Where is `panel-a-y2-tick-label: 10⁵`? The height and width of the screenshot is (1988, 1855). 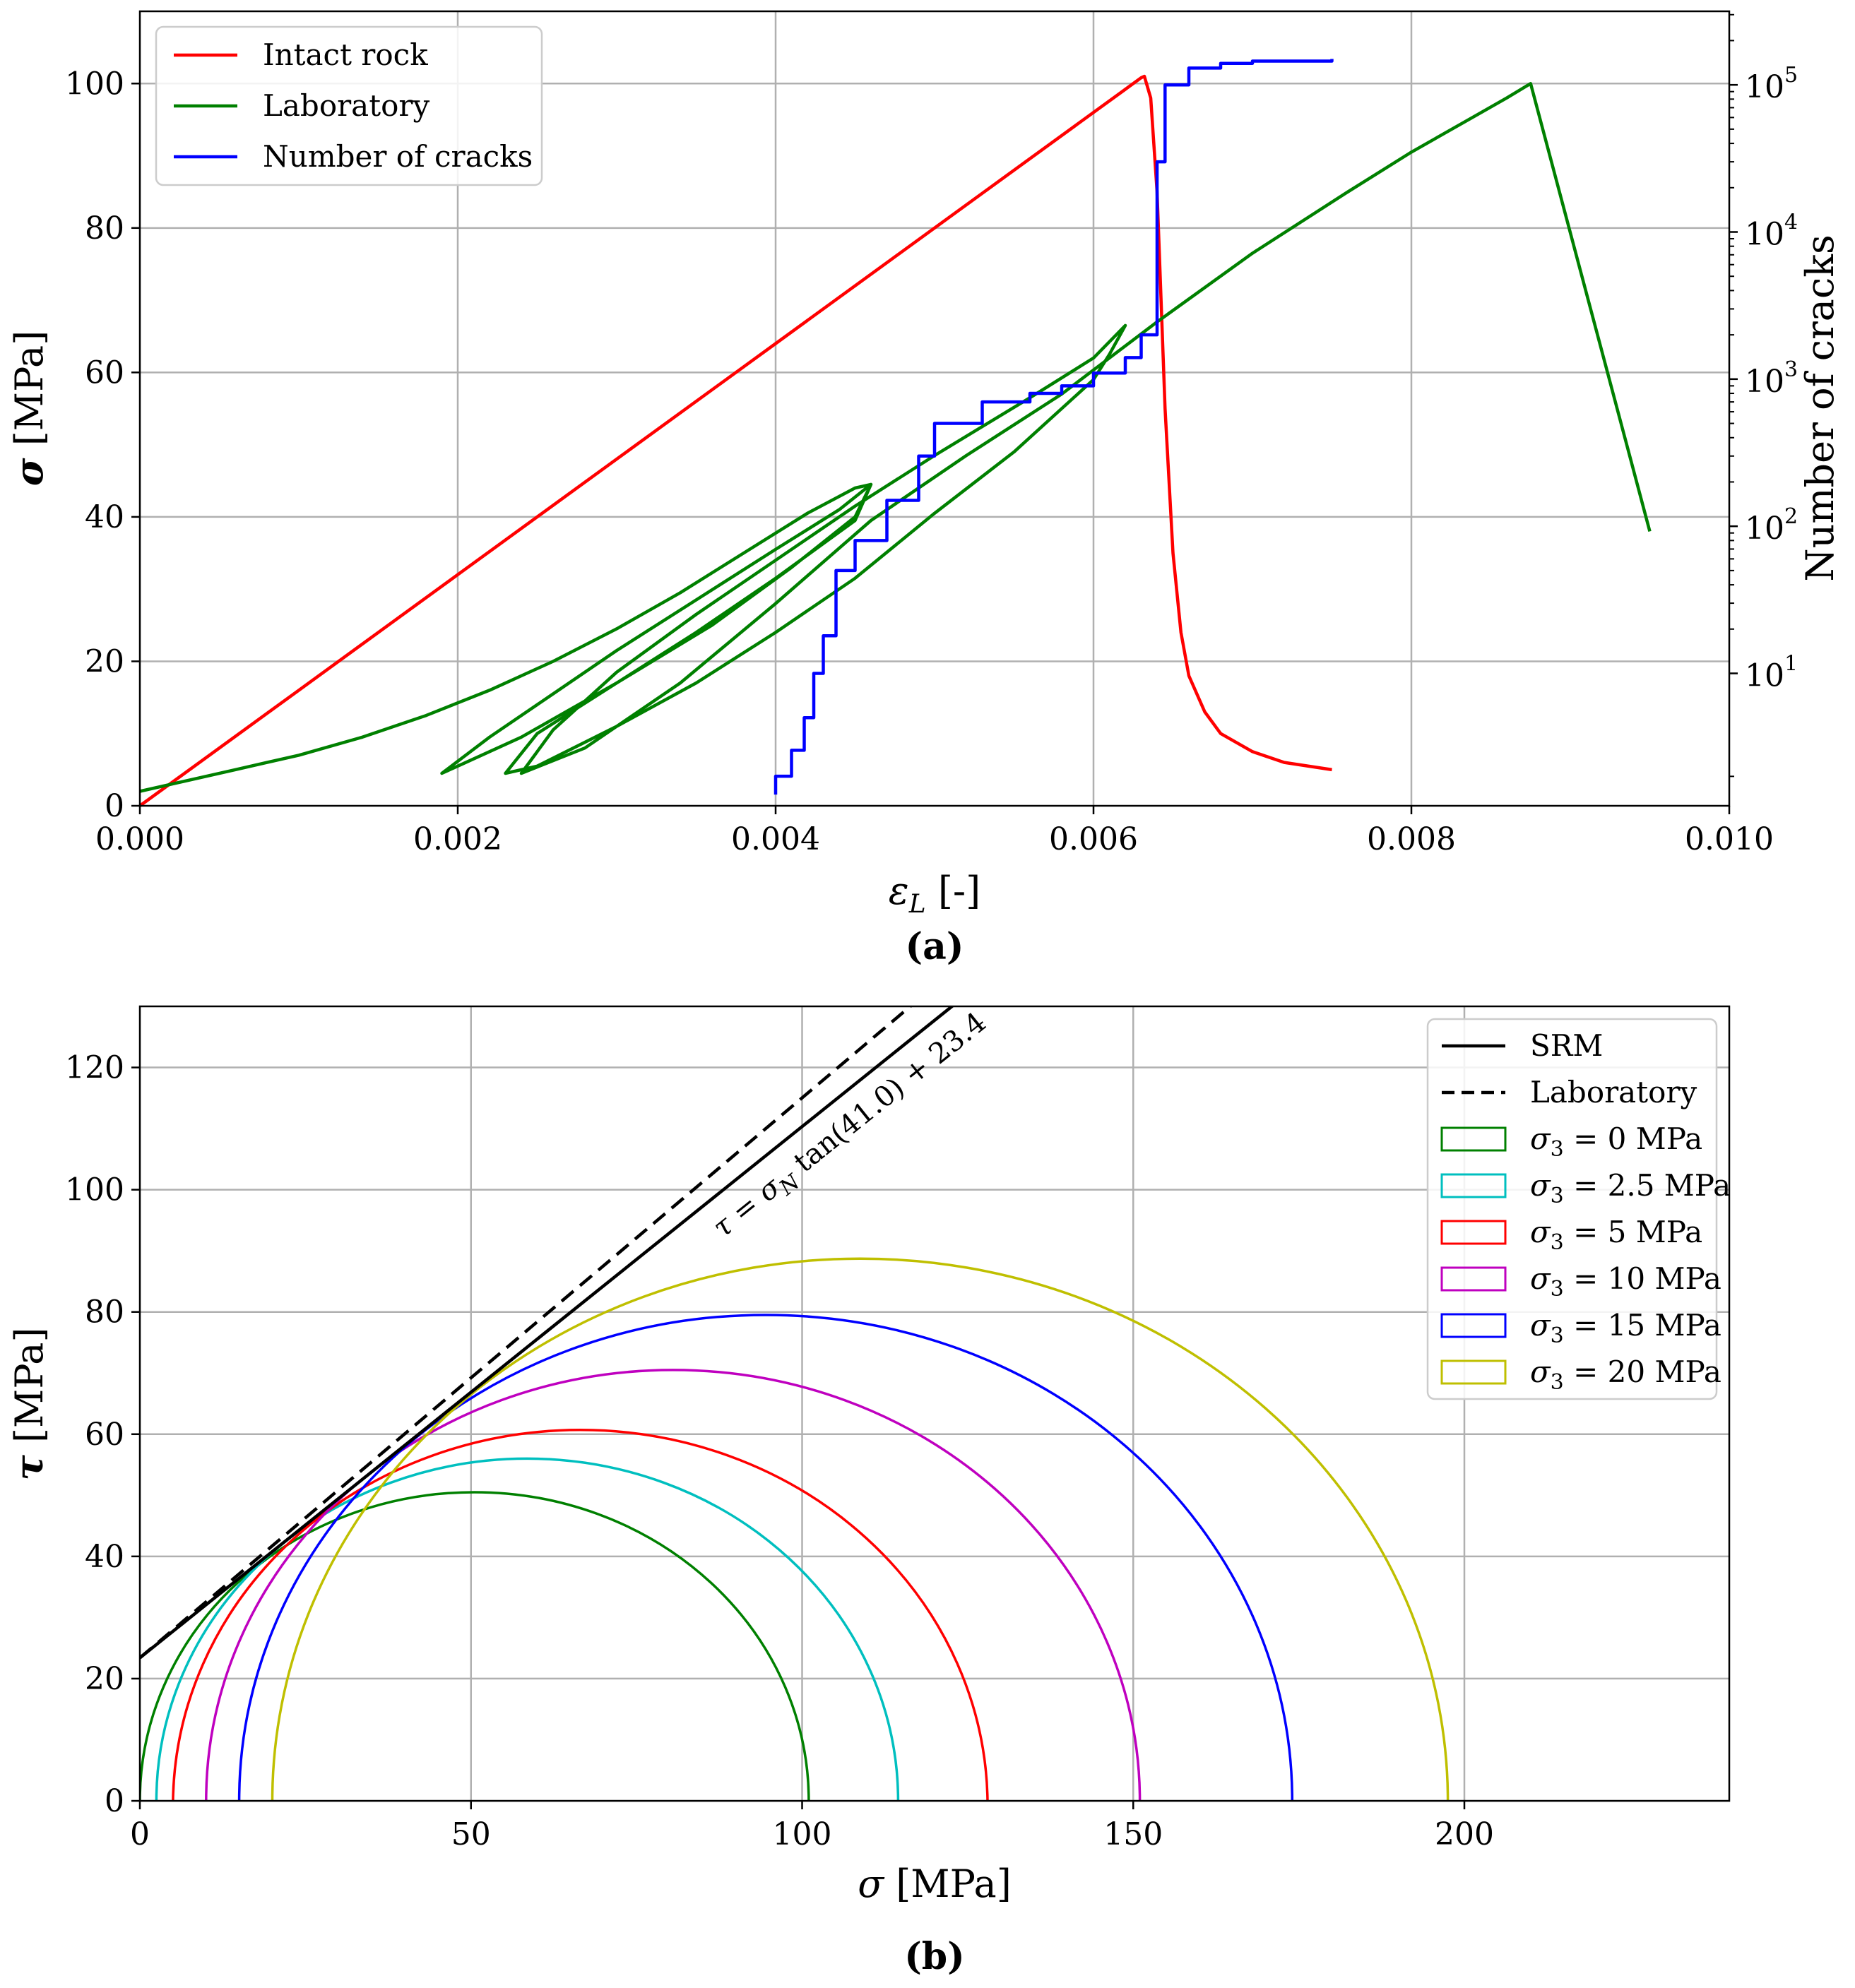 panel-a-y2-tick-label: 10⁵ is located at coordinates (1771, 84).